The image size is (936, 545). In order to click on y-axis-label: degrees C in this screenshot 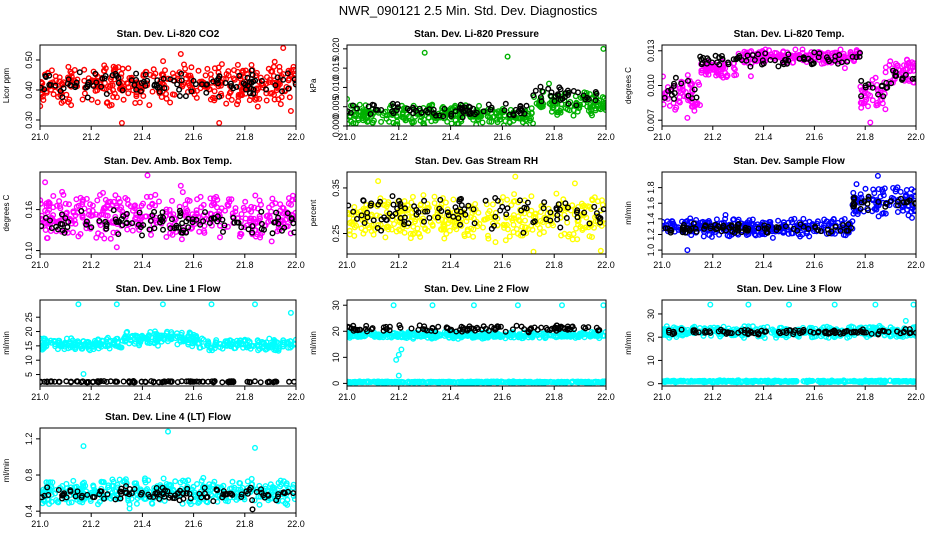, I will do `click(6, 212)`.